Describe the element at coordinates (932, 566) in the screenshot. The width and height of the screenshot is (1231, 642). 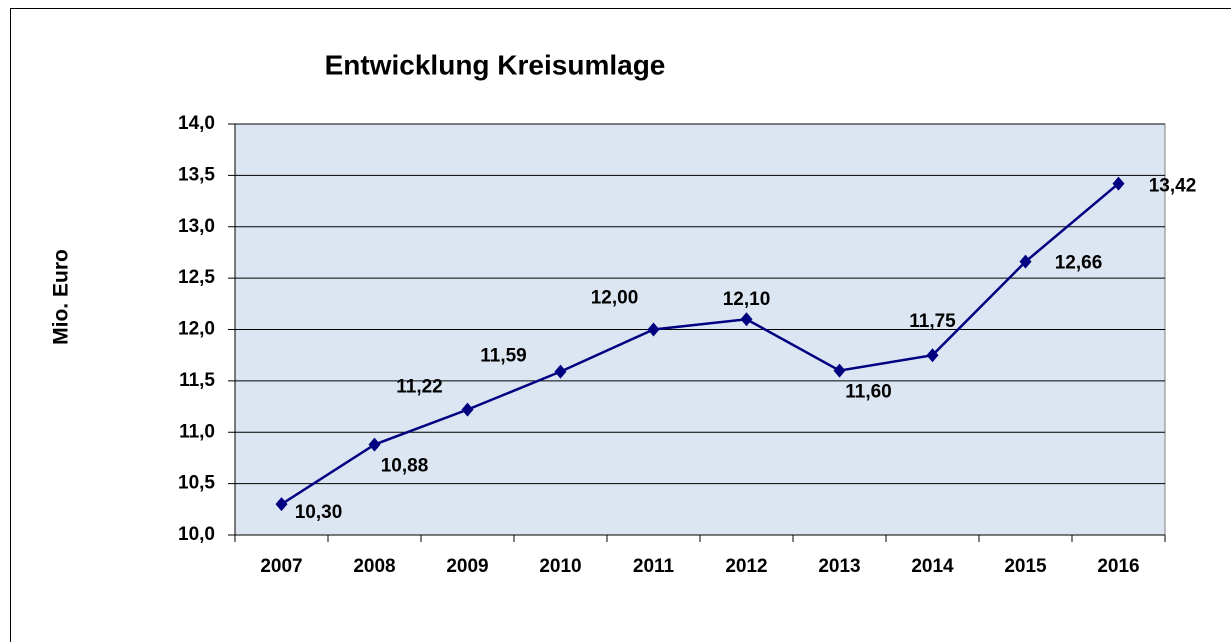
I see `x-tick-label: 2014` at that location.